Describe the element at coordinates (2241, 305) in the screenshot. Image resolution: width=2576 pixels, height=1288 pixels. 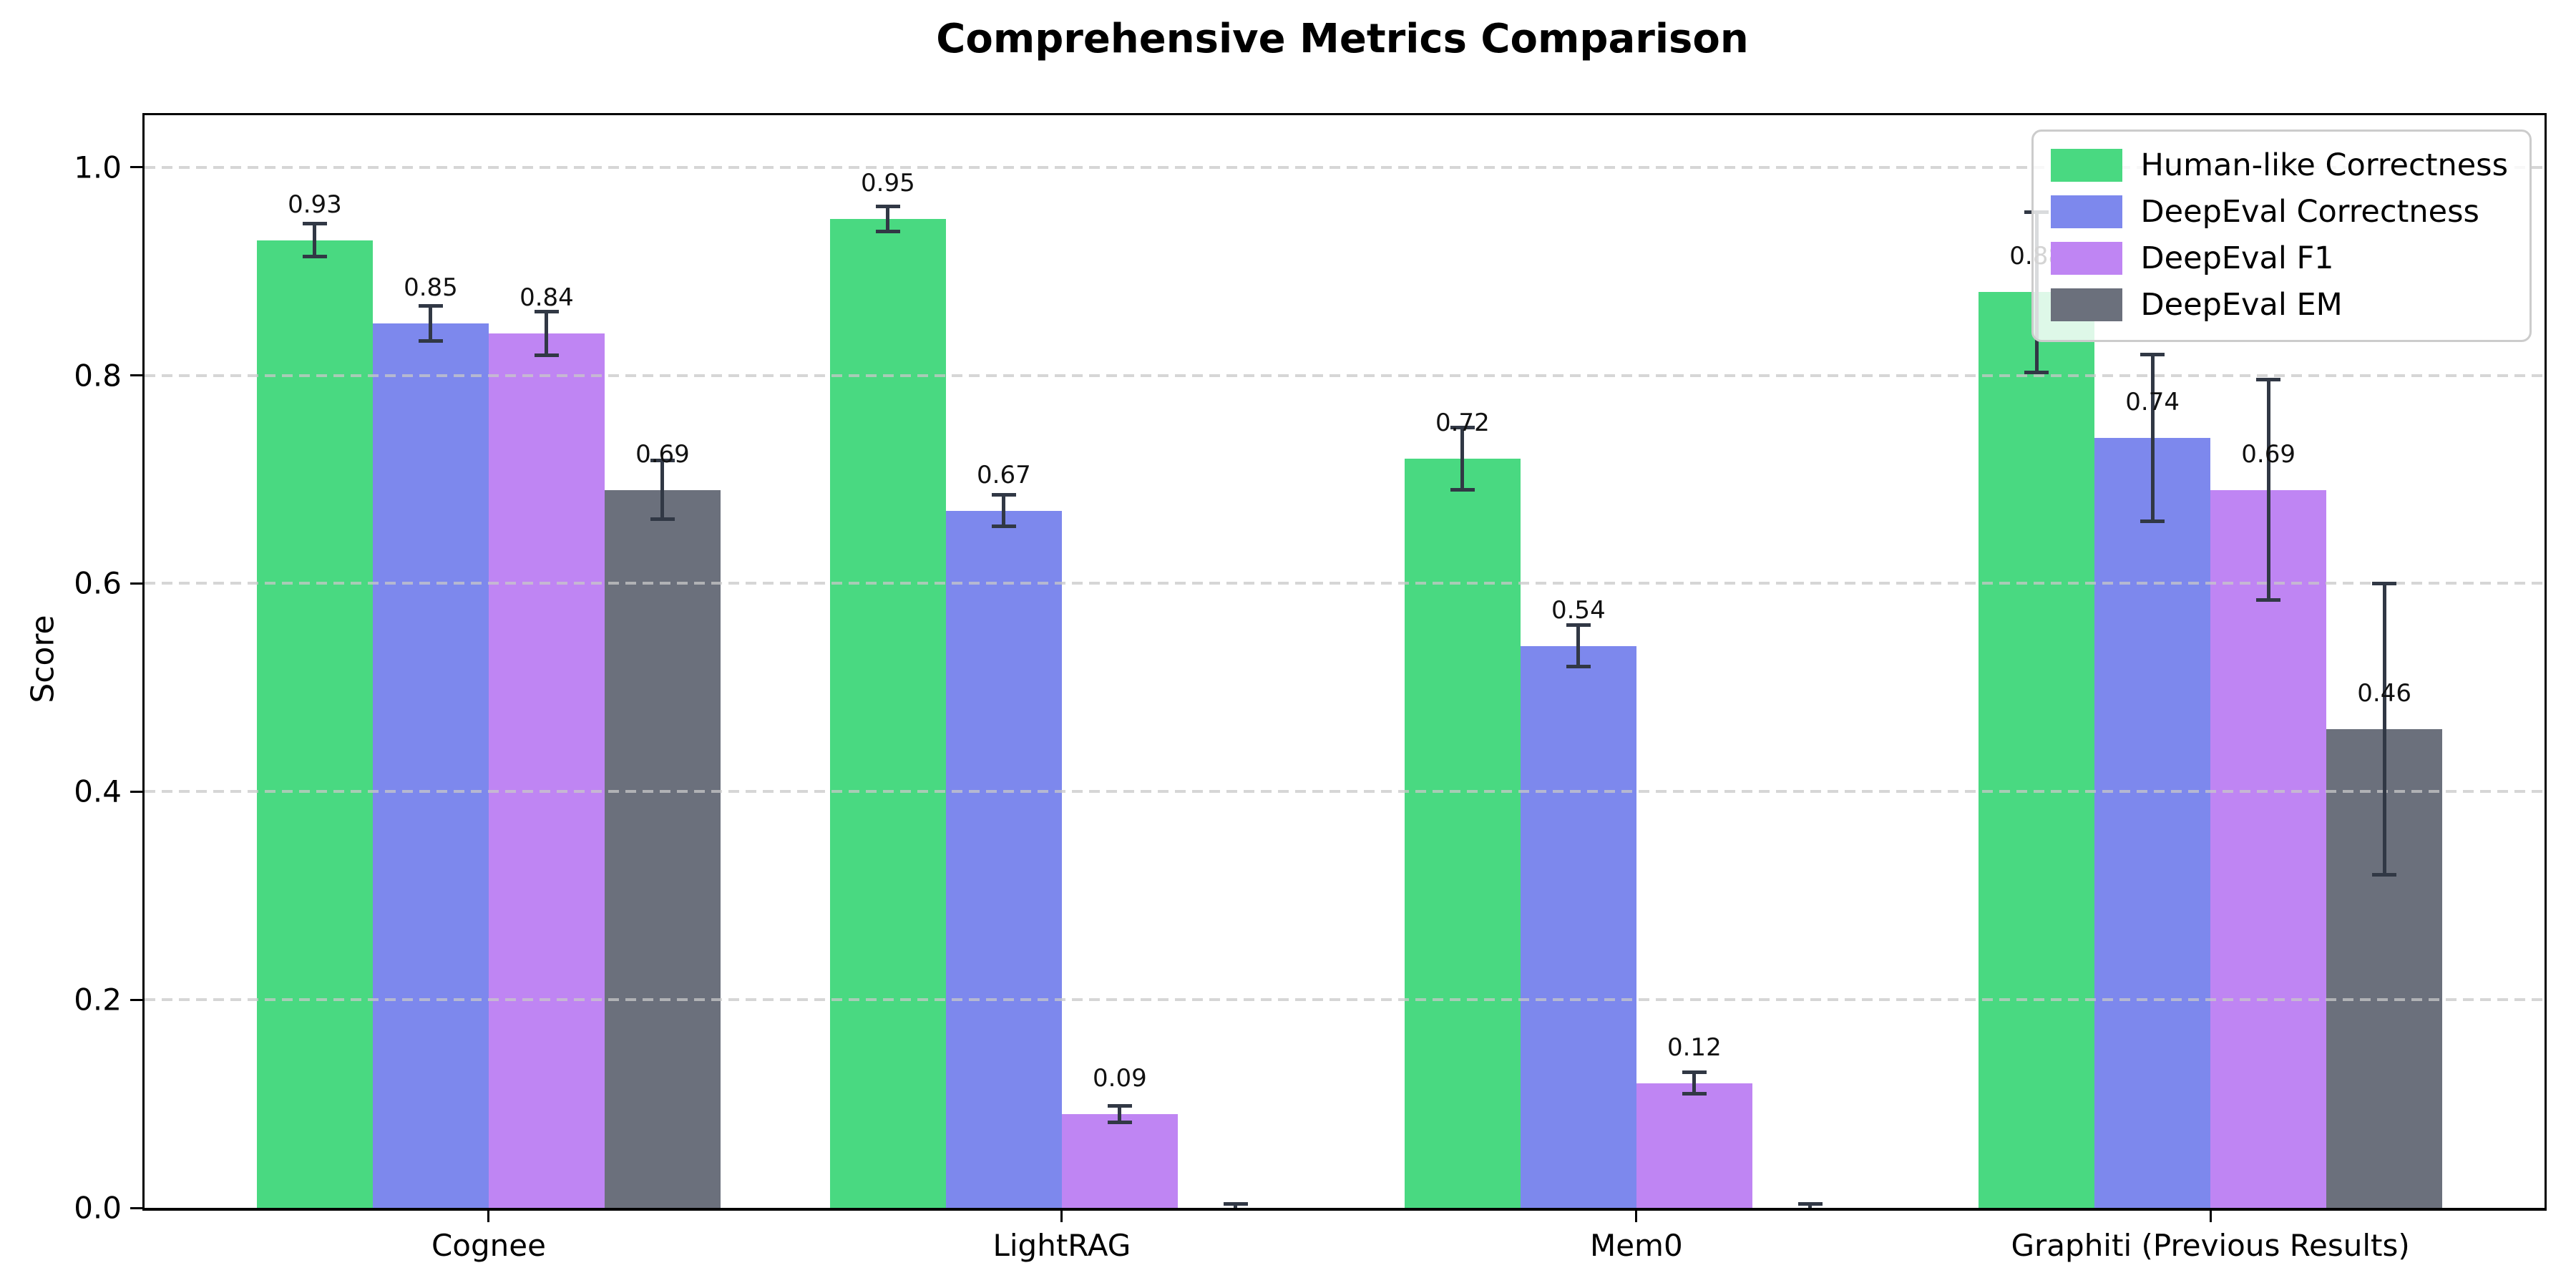
I see `legend-label-deepeval-em: DeepEval EM` at that location.